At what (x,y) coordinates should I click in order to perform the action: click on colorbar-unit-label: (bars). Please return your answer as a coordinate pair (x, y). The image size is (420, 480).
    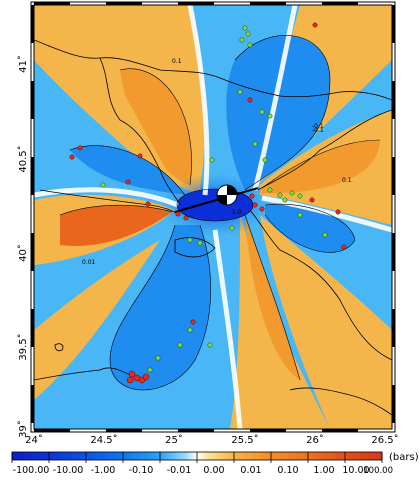
    Looking at the image, I should click on (404, 457).